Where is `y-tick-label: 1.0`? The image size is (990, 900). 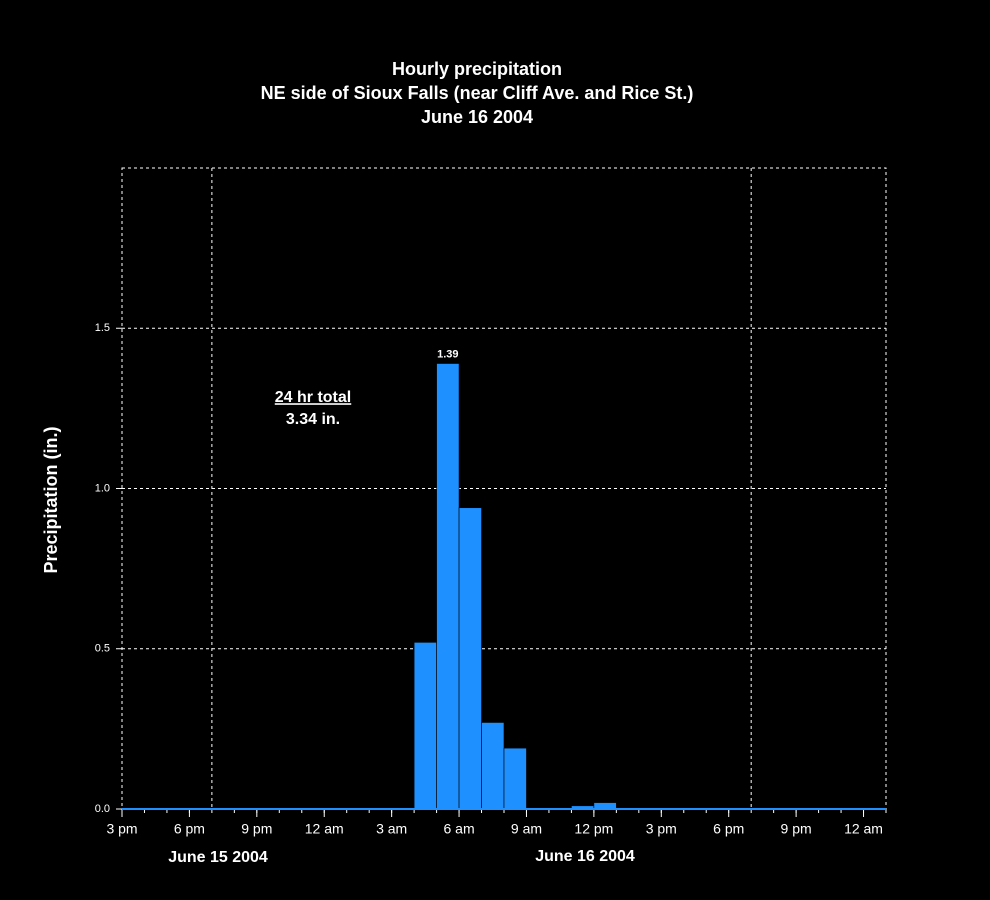 y-tick-label: 1.0 is located at coordinates (102, 488).